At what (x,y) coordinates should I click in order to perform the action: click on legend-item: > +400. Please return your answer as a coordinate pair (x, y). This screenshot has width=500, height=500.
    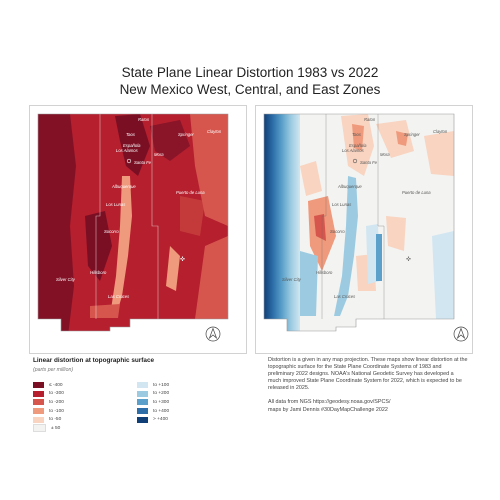
    Looking at the image, I should click on (177, 419).